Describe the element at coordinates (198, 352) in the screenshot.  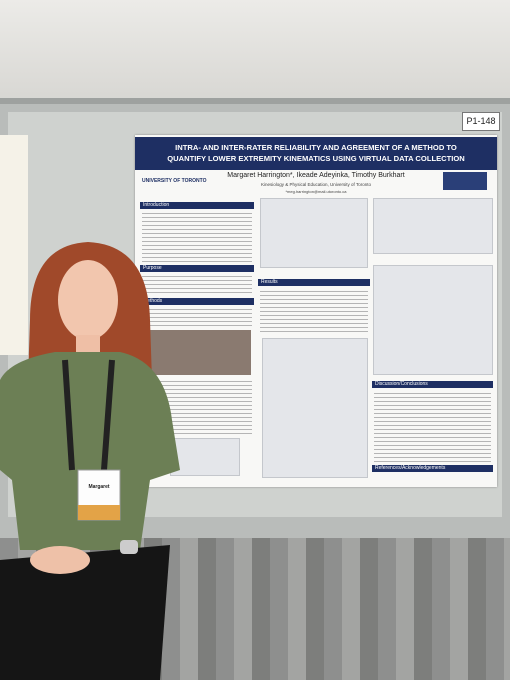
I see `photo` at that location.